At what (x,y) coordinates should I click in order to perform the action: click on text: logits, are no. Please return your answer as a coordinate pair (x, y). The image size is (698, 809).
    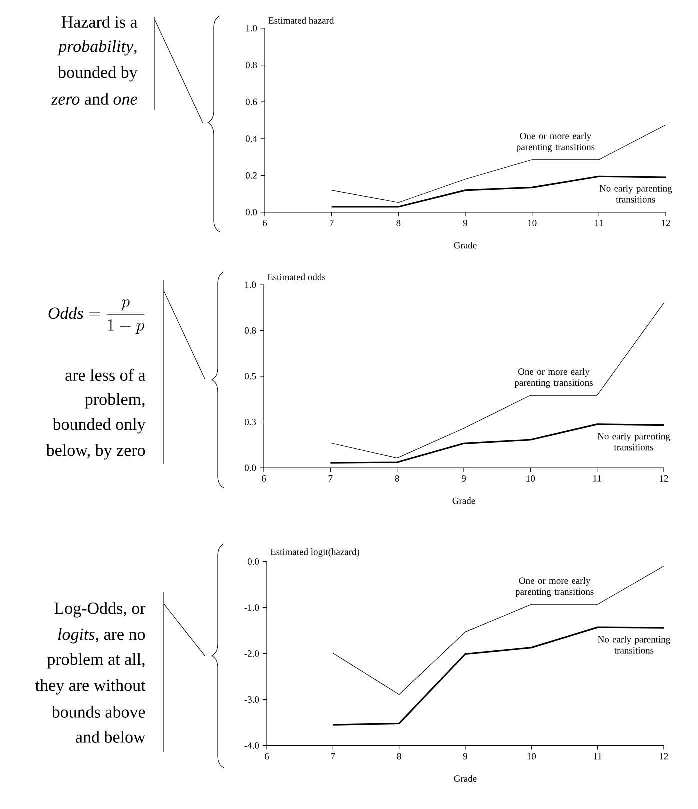
    Looking at the image, I should click on (102, 636).